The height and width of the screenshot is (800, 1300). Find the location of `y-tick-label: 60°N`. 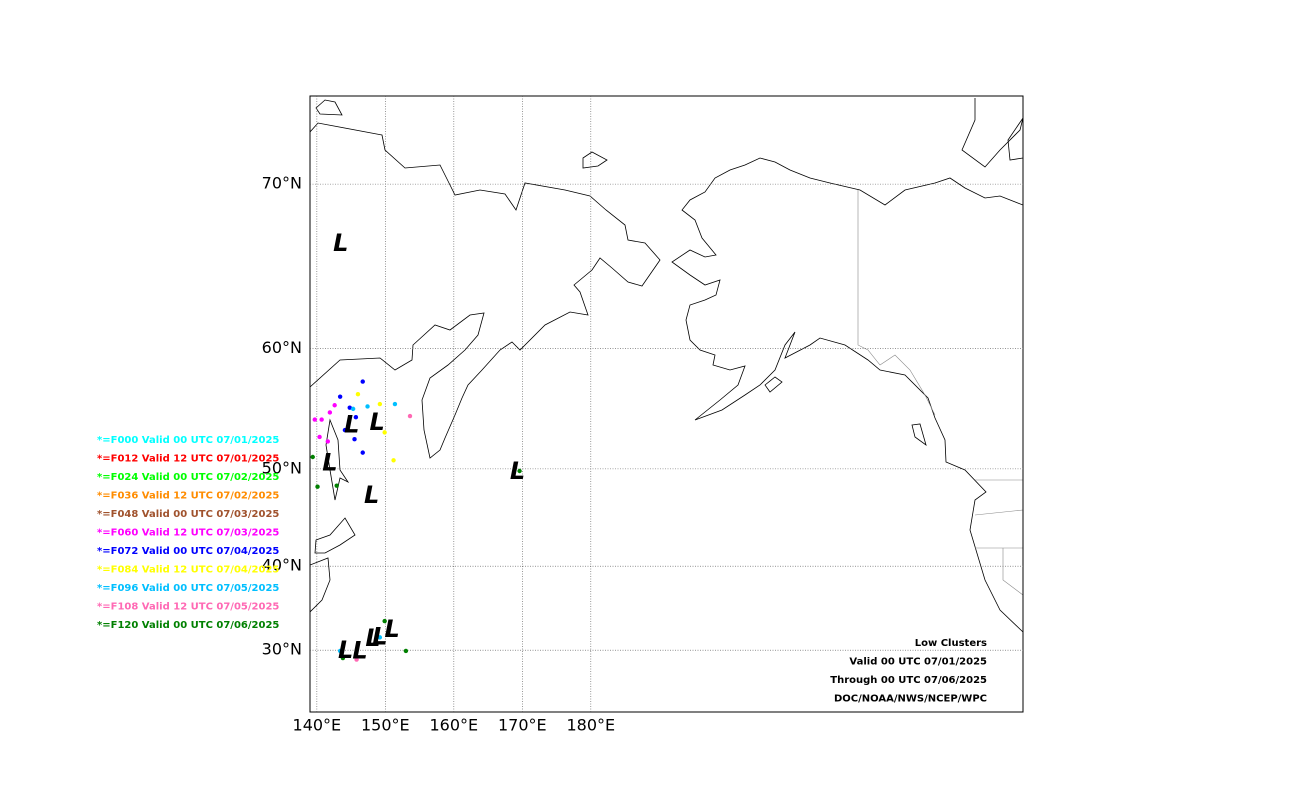

y-tick-label: 60°N is located at coordinates (282, 347).